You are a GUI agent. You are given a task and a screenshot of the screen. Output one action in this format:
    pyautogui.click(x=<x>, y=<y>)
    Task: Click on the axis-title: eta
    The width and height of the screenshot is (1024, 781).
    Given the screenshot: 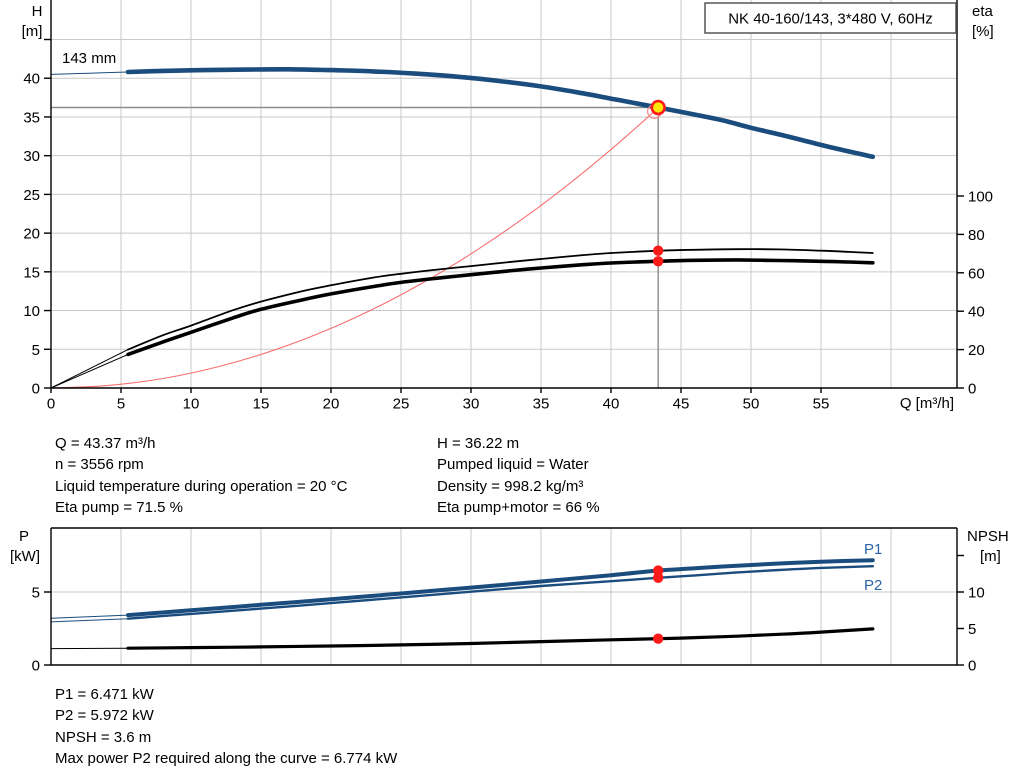 What is the action you would take?
    pyautogui.click(x=983, y=11)
    